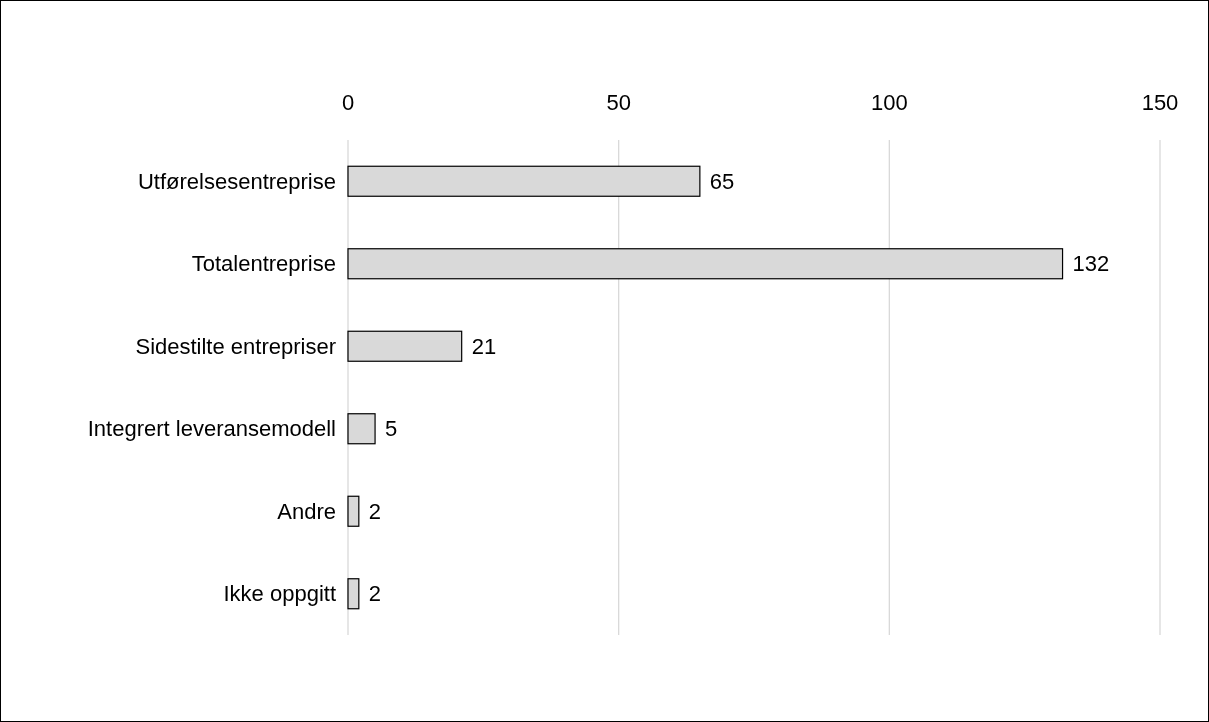 Image resolution: width=1209 pixels, height=722 pixels. What do you see at coordinates (263, 264) in the screenshot?
I see `y-tick-label: Totalentreprise` at bounding box center [263, 264].